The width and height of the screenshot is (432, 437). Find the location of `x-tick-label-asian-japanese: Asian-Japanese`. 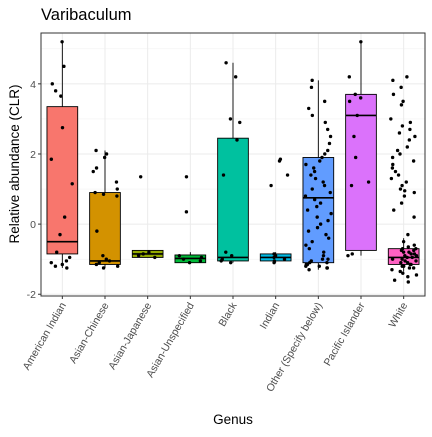

x-tick-label-asian-japanese: Asian-Japanese is located at coordinates (130, 335).